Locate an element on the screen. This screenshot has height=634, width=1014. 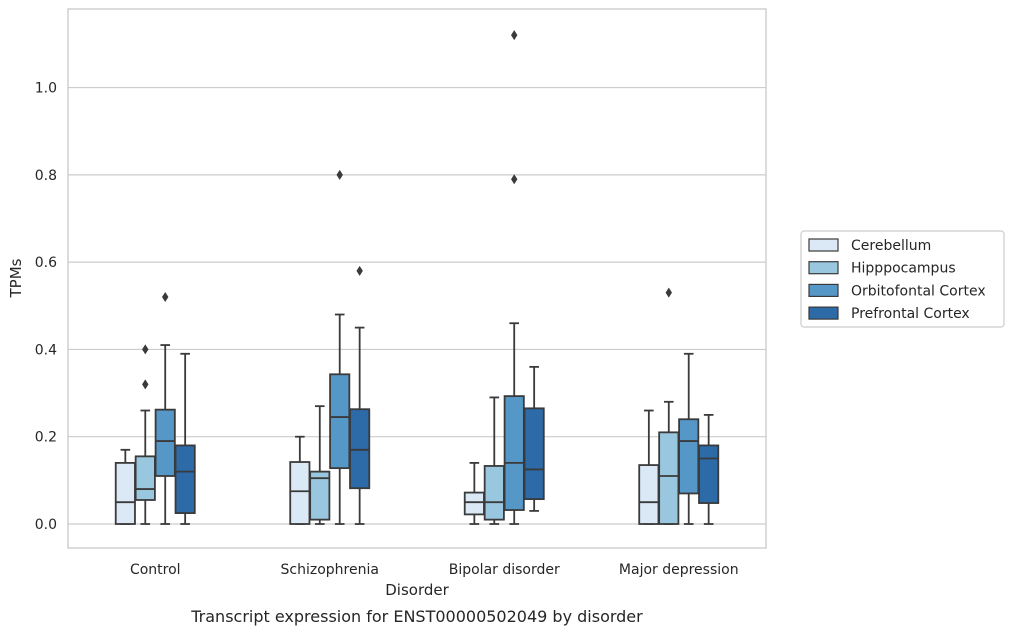
x-axis-label: Disorder is located at coordinates (417, 590).